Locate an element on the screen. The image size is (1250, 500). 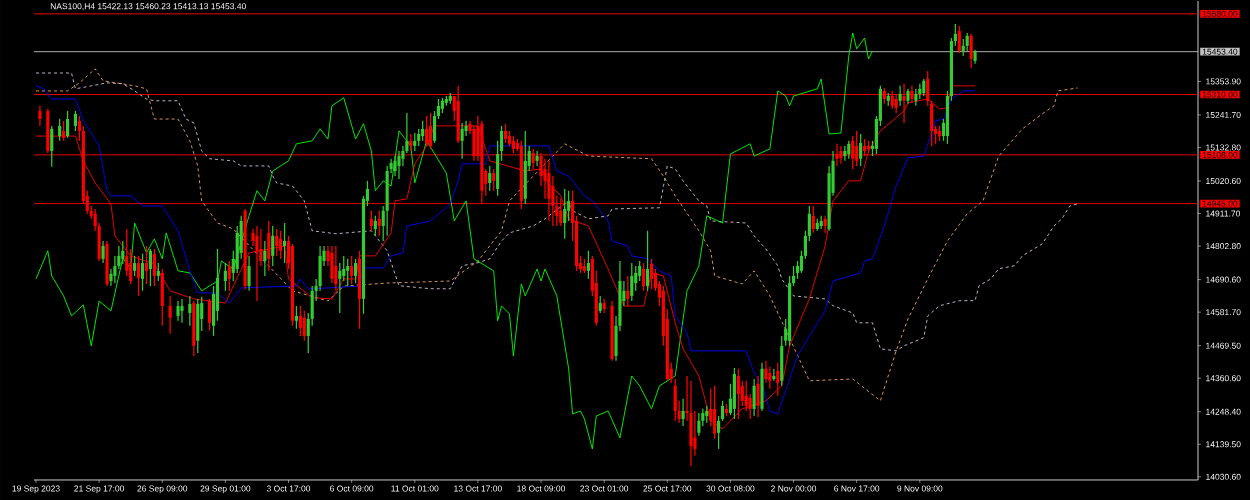
x-tick-label: 19 Sep 2023 is located at coordinates (36, 489).